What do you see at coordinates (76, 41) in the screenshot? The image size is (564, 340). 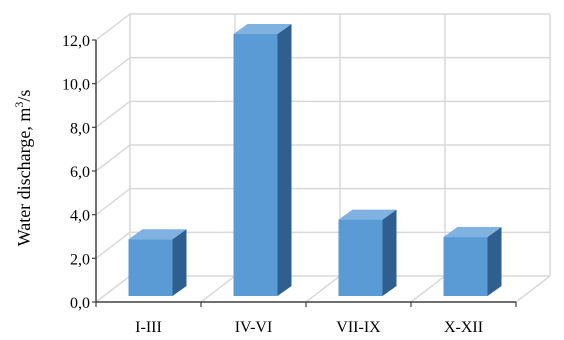 I see `y-tick-label: 12,0` at bounding box center [76, 41].